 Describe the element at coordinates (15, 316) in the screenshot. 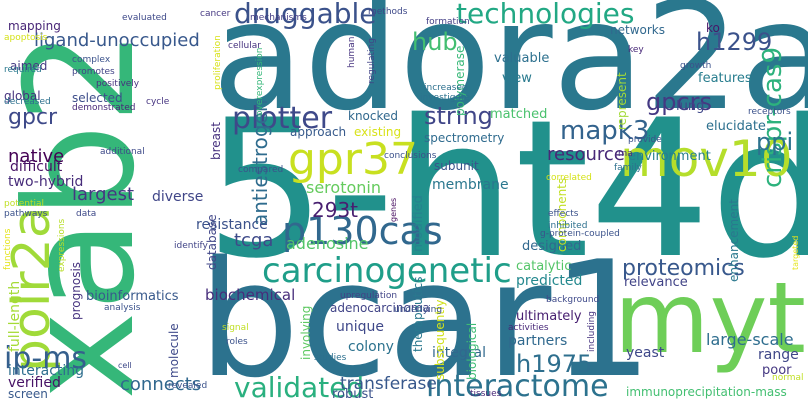

I see `word: full-length` at that location.